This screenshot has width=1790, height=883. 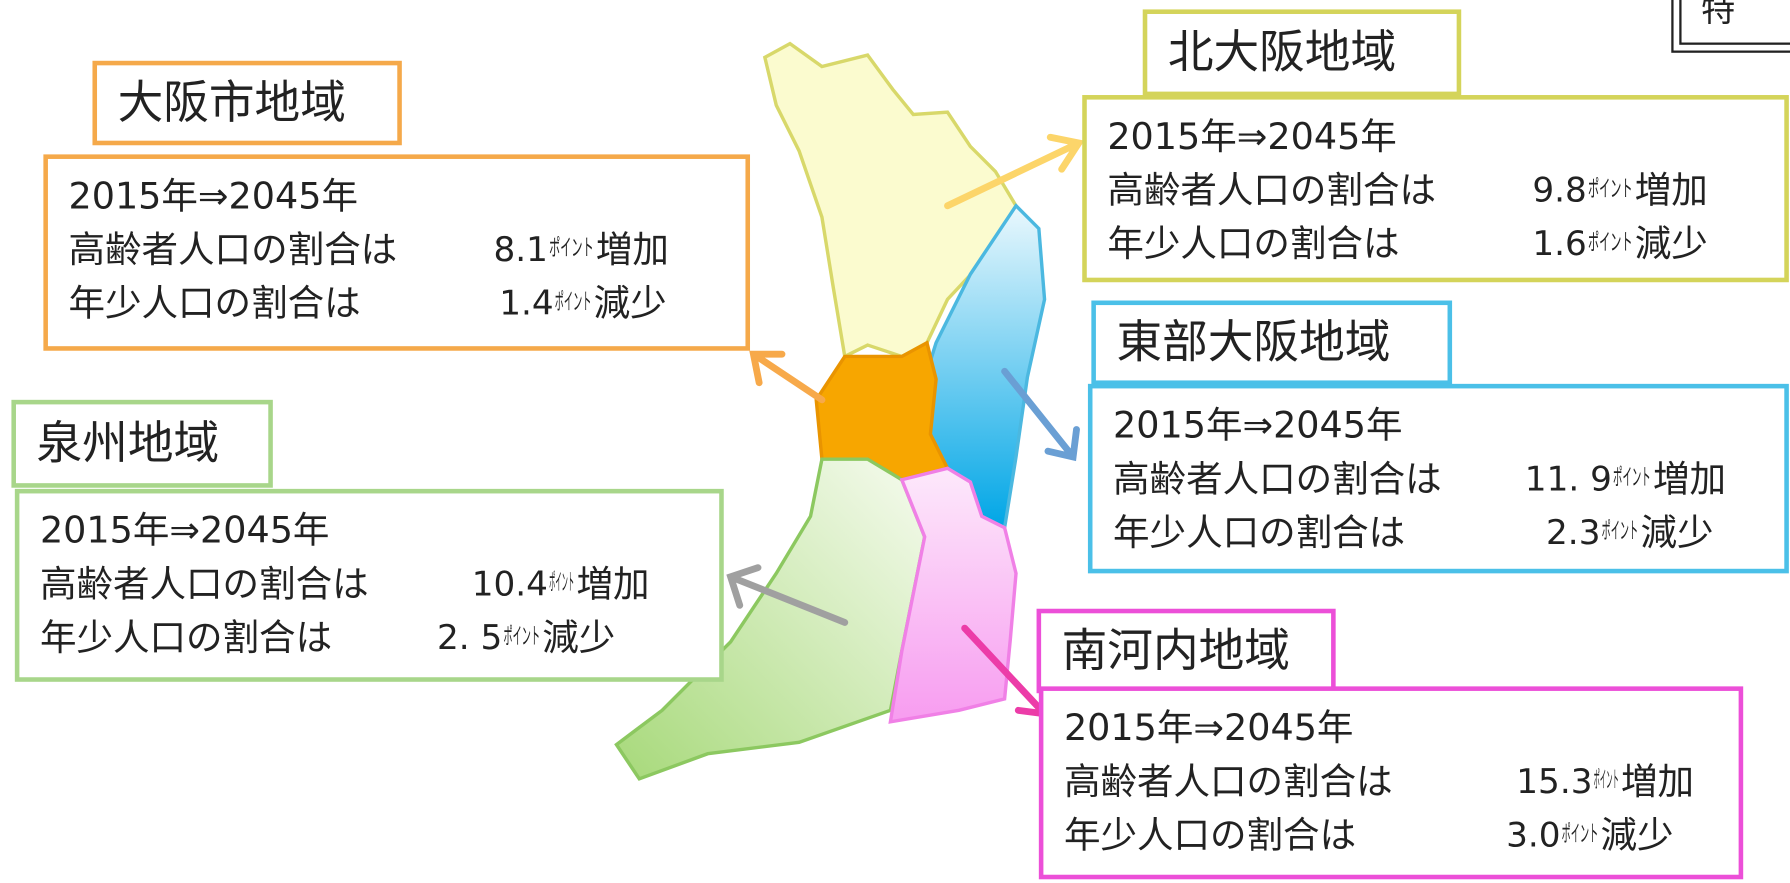 I want to click on frame, so click(x=1734, y=22).